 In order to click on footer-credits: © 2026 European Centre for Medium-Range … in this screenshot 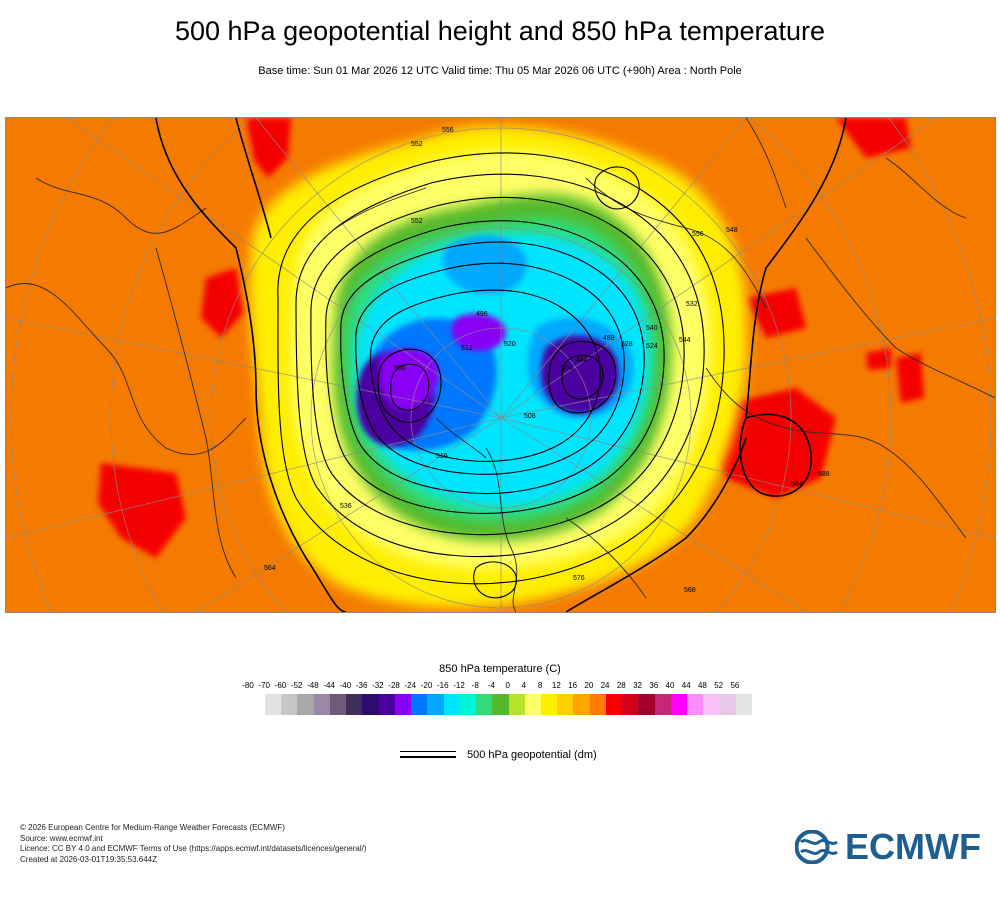, I will do `click(193, 844)`.